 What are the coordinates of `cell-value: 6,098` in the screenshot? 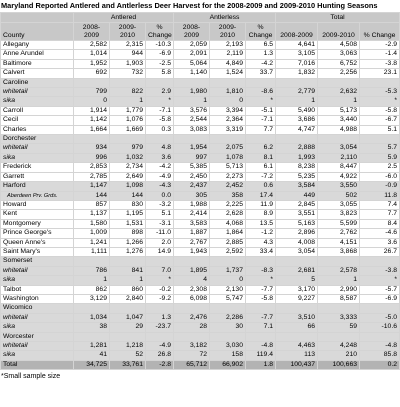 It's located at (191, 299).